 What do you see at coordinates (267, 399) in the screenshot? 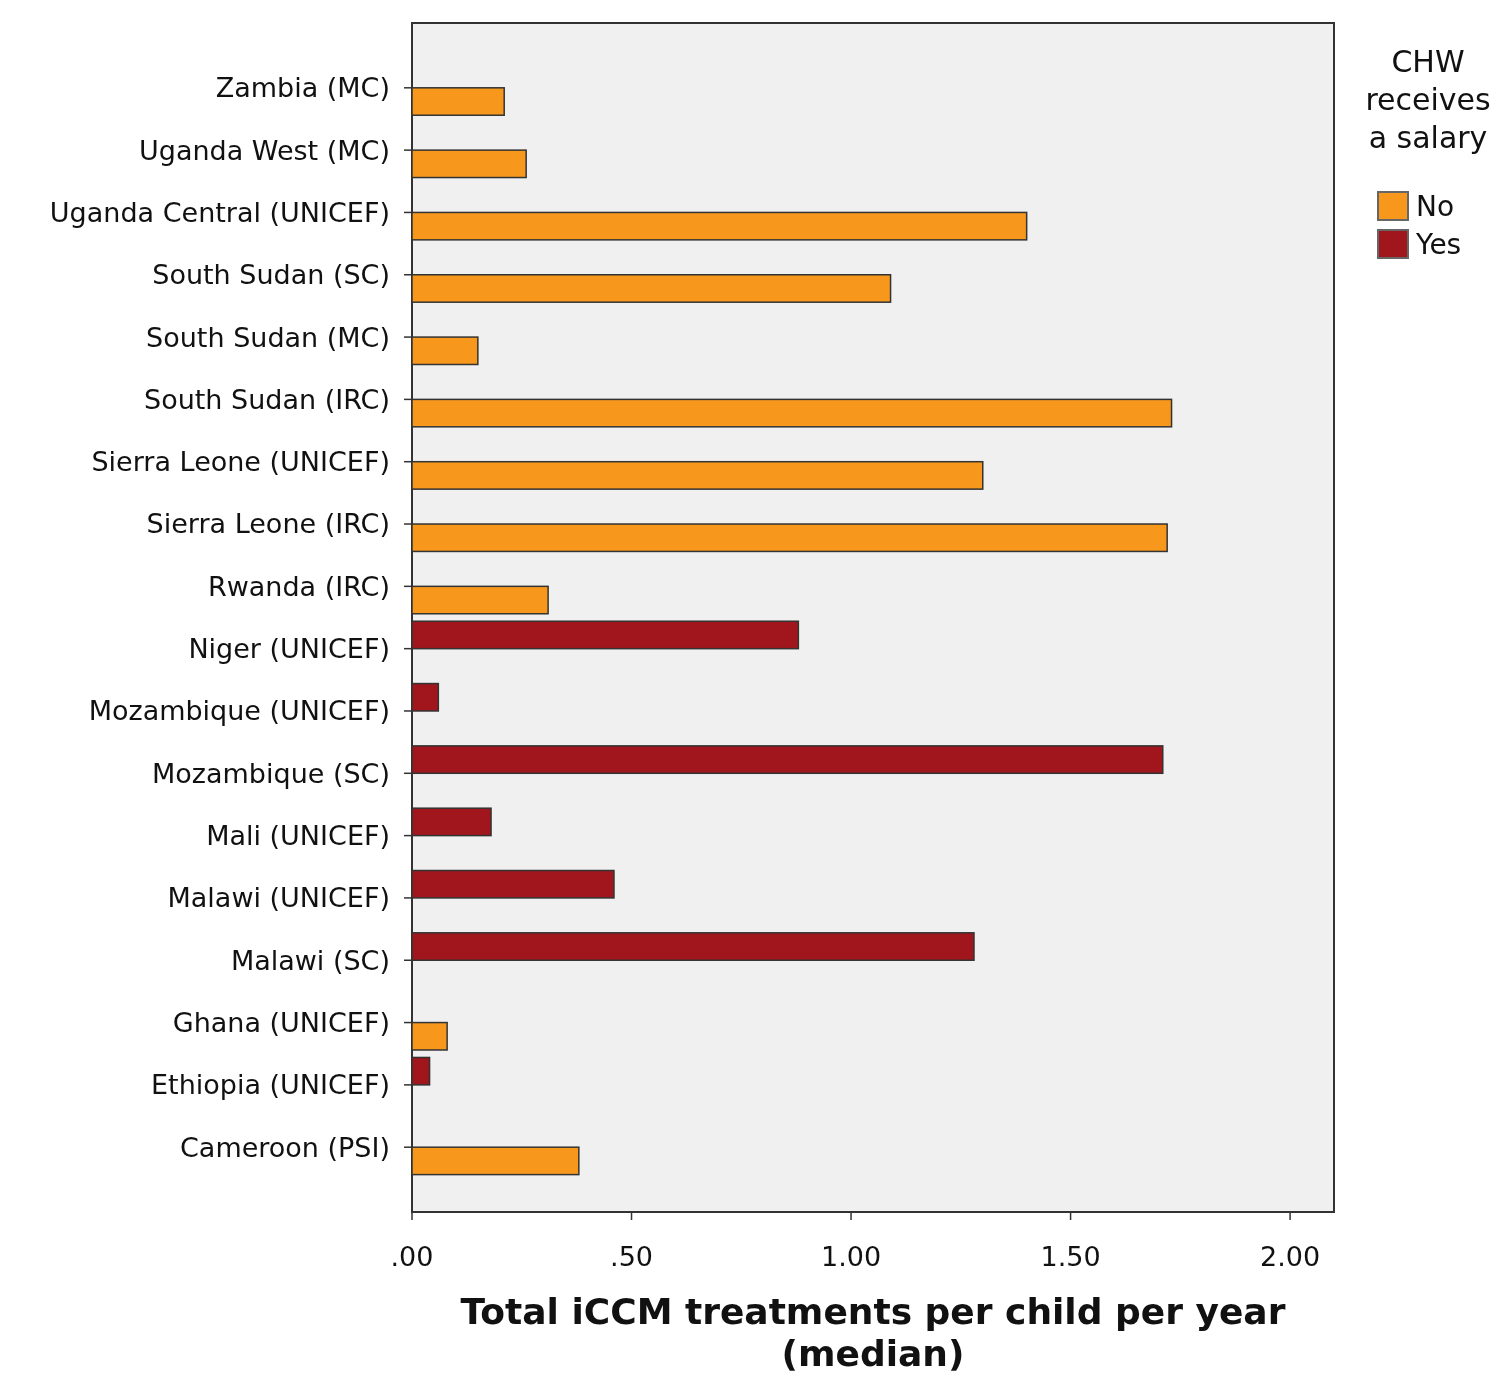
I see `y-tick-label: South Sudan (IRC)` at bounding box center [267, 399].